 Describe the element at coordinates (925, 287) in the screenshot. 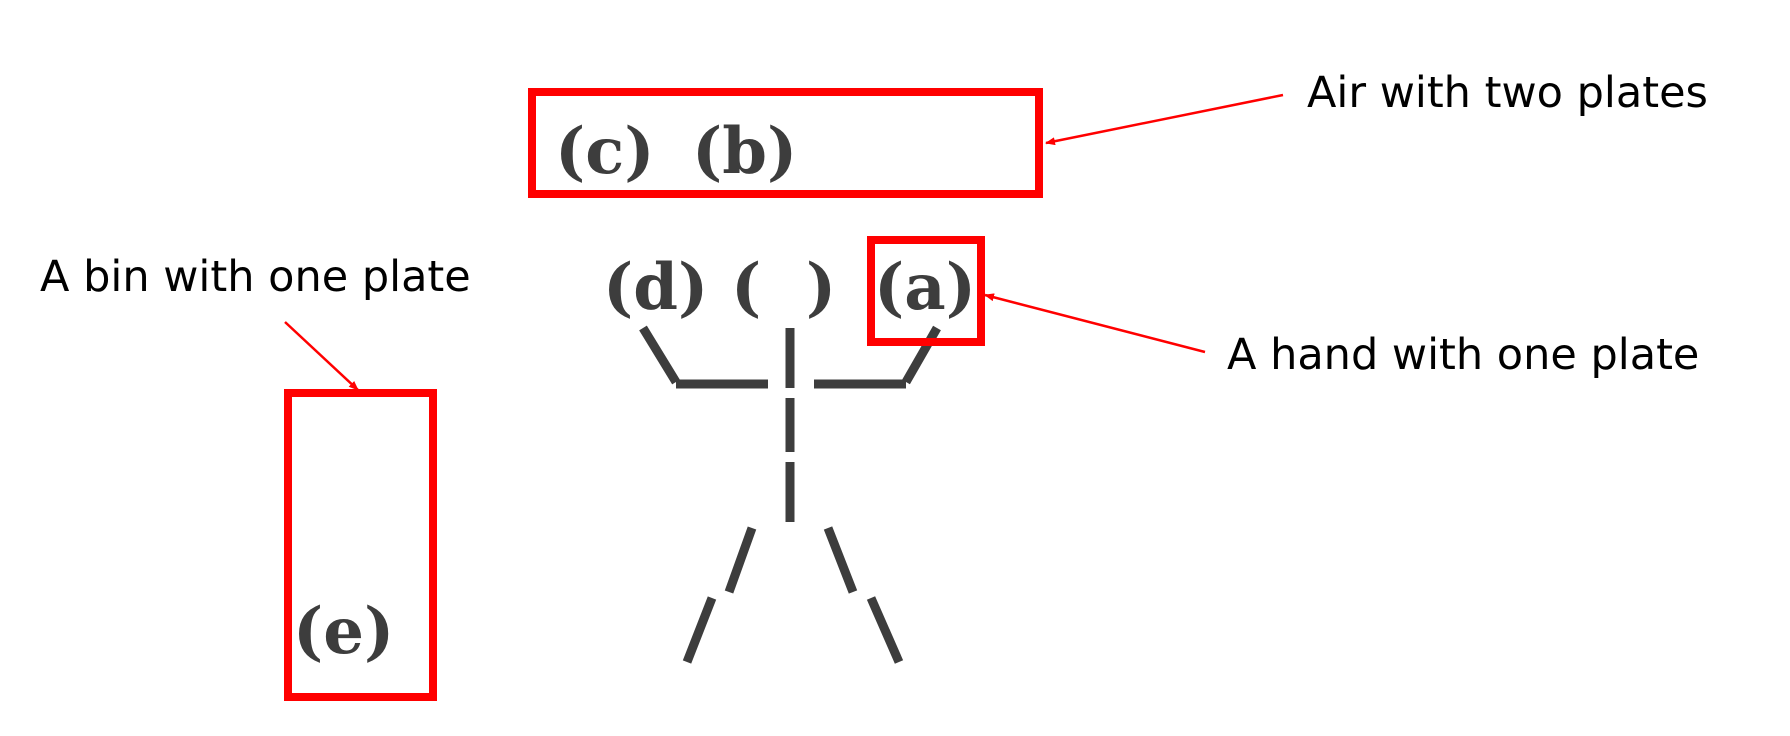

I see `plate-a-label: (a)` at that location.